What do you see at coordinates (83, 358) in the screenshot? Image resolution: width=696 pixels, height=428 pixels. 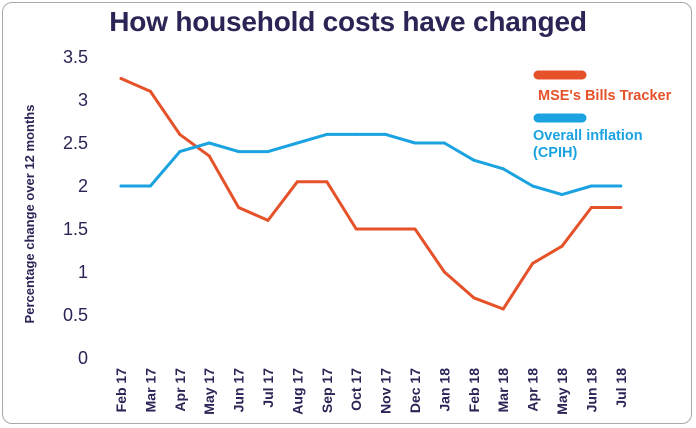 I see `y-tick-label: 0` at bounding box center [83, 358].